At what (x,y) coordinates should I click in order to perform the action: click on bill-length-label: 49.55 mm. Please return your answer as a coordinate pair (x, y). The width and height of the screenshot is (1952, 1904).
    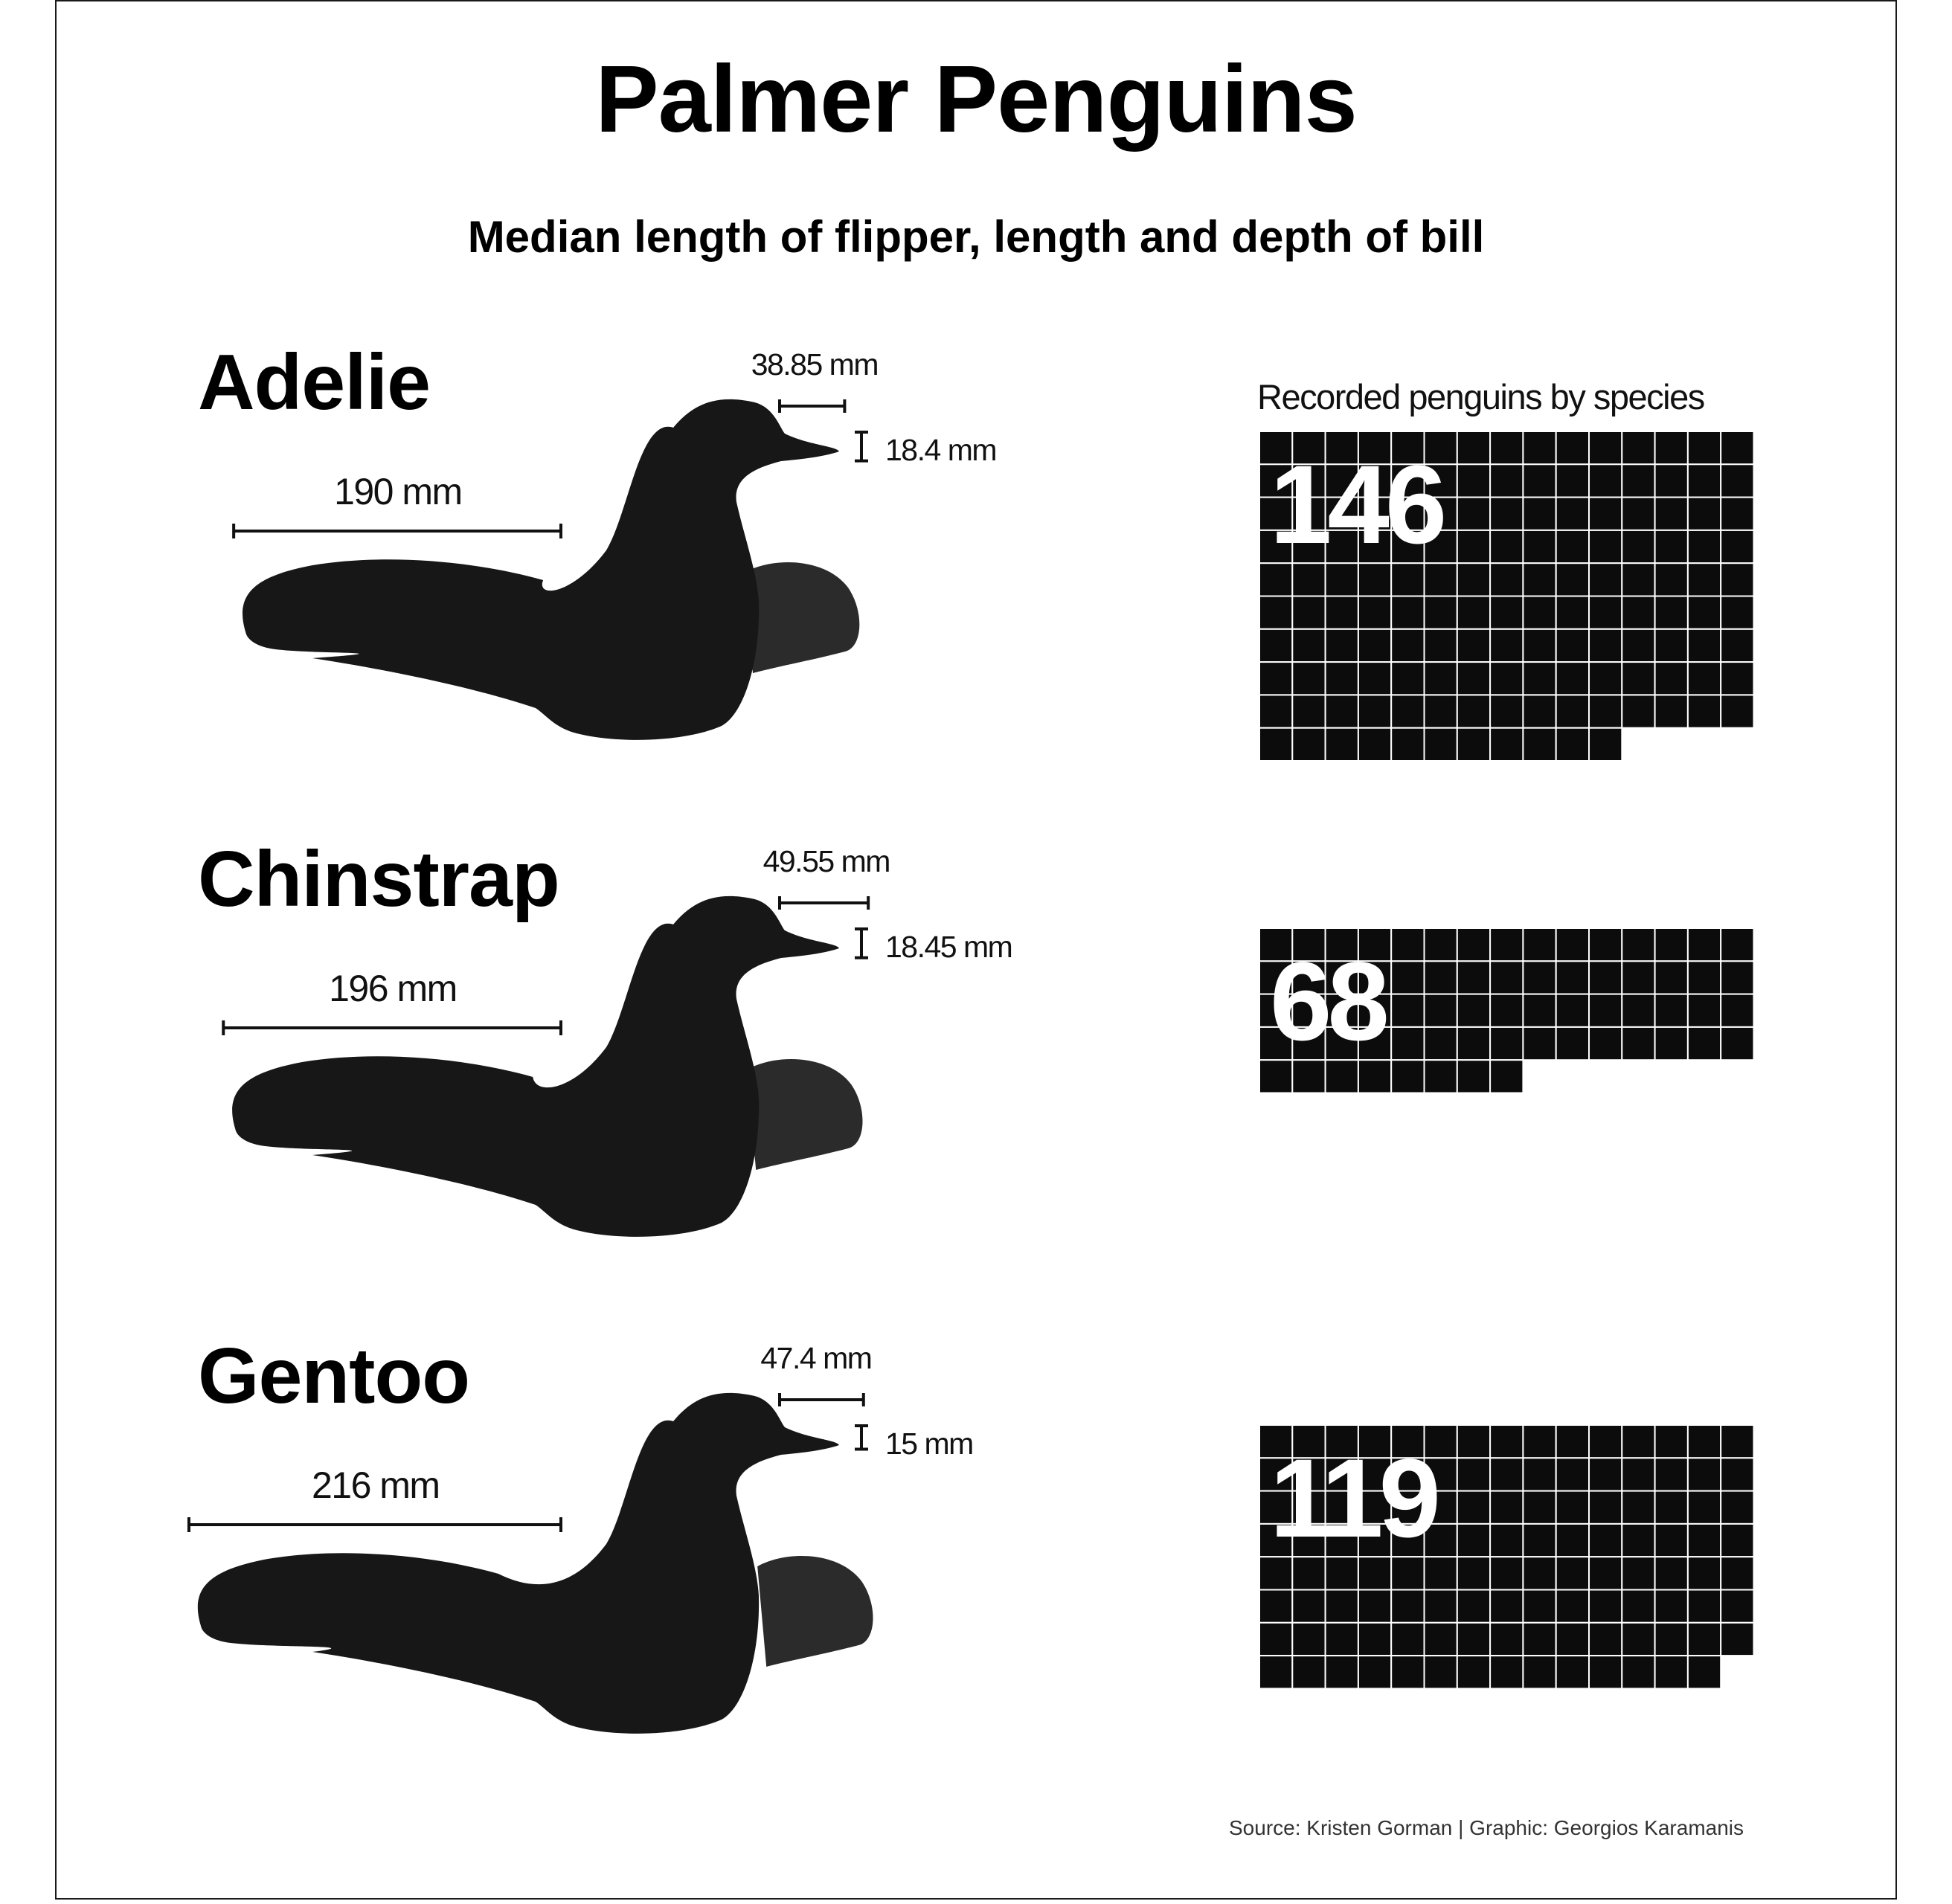
    Looking at the image, I should click on (826, 861).